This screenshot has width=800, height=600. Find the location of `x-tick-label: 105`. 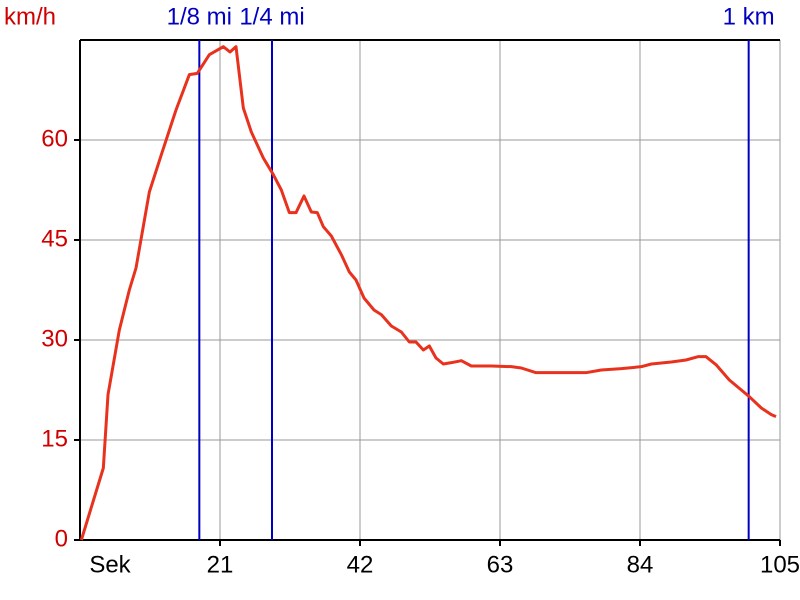

x-tick-label: 105 is located at coordinates (780, 564).